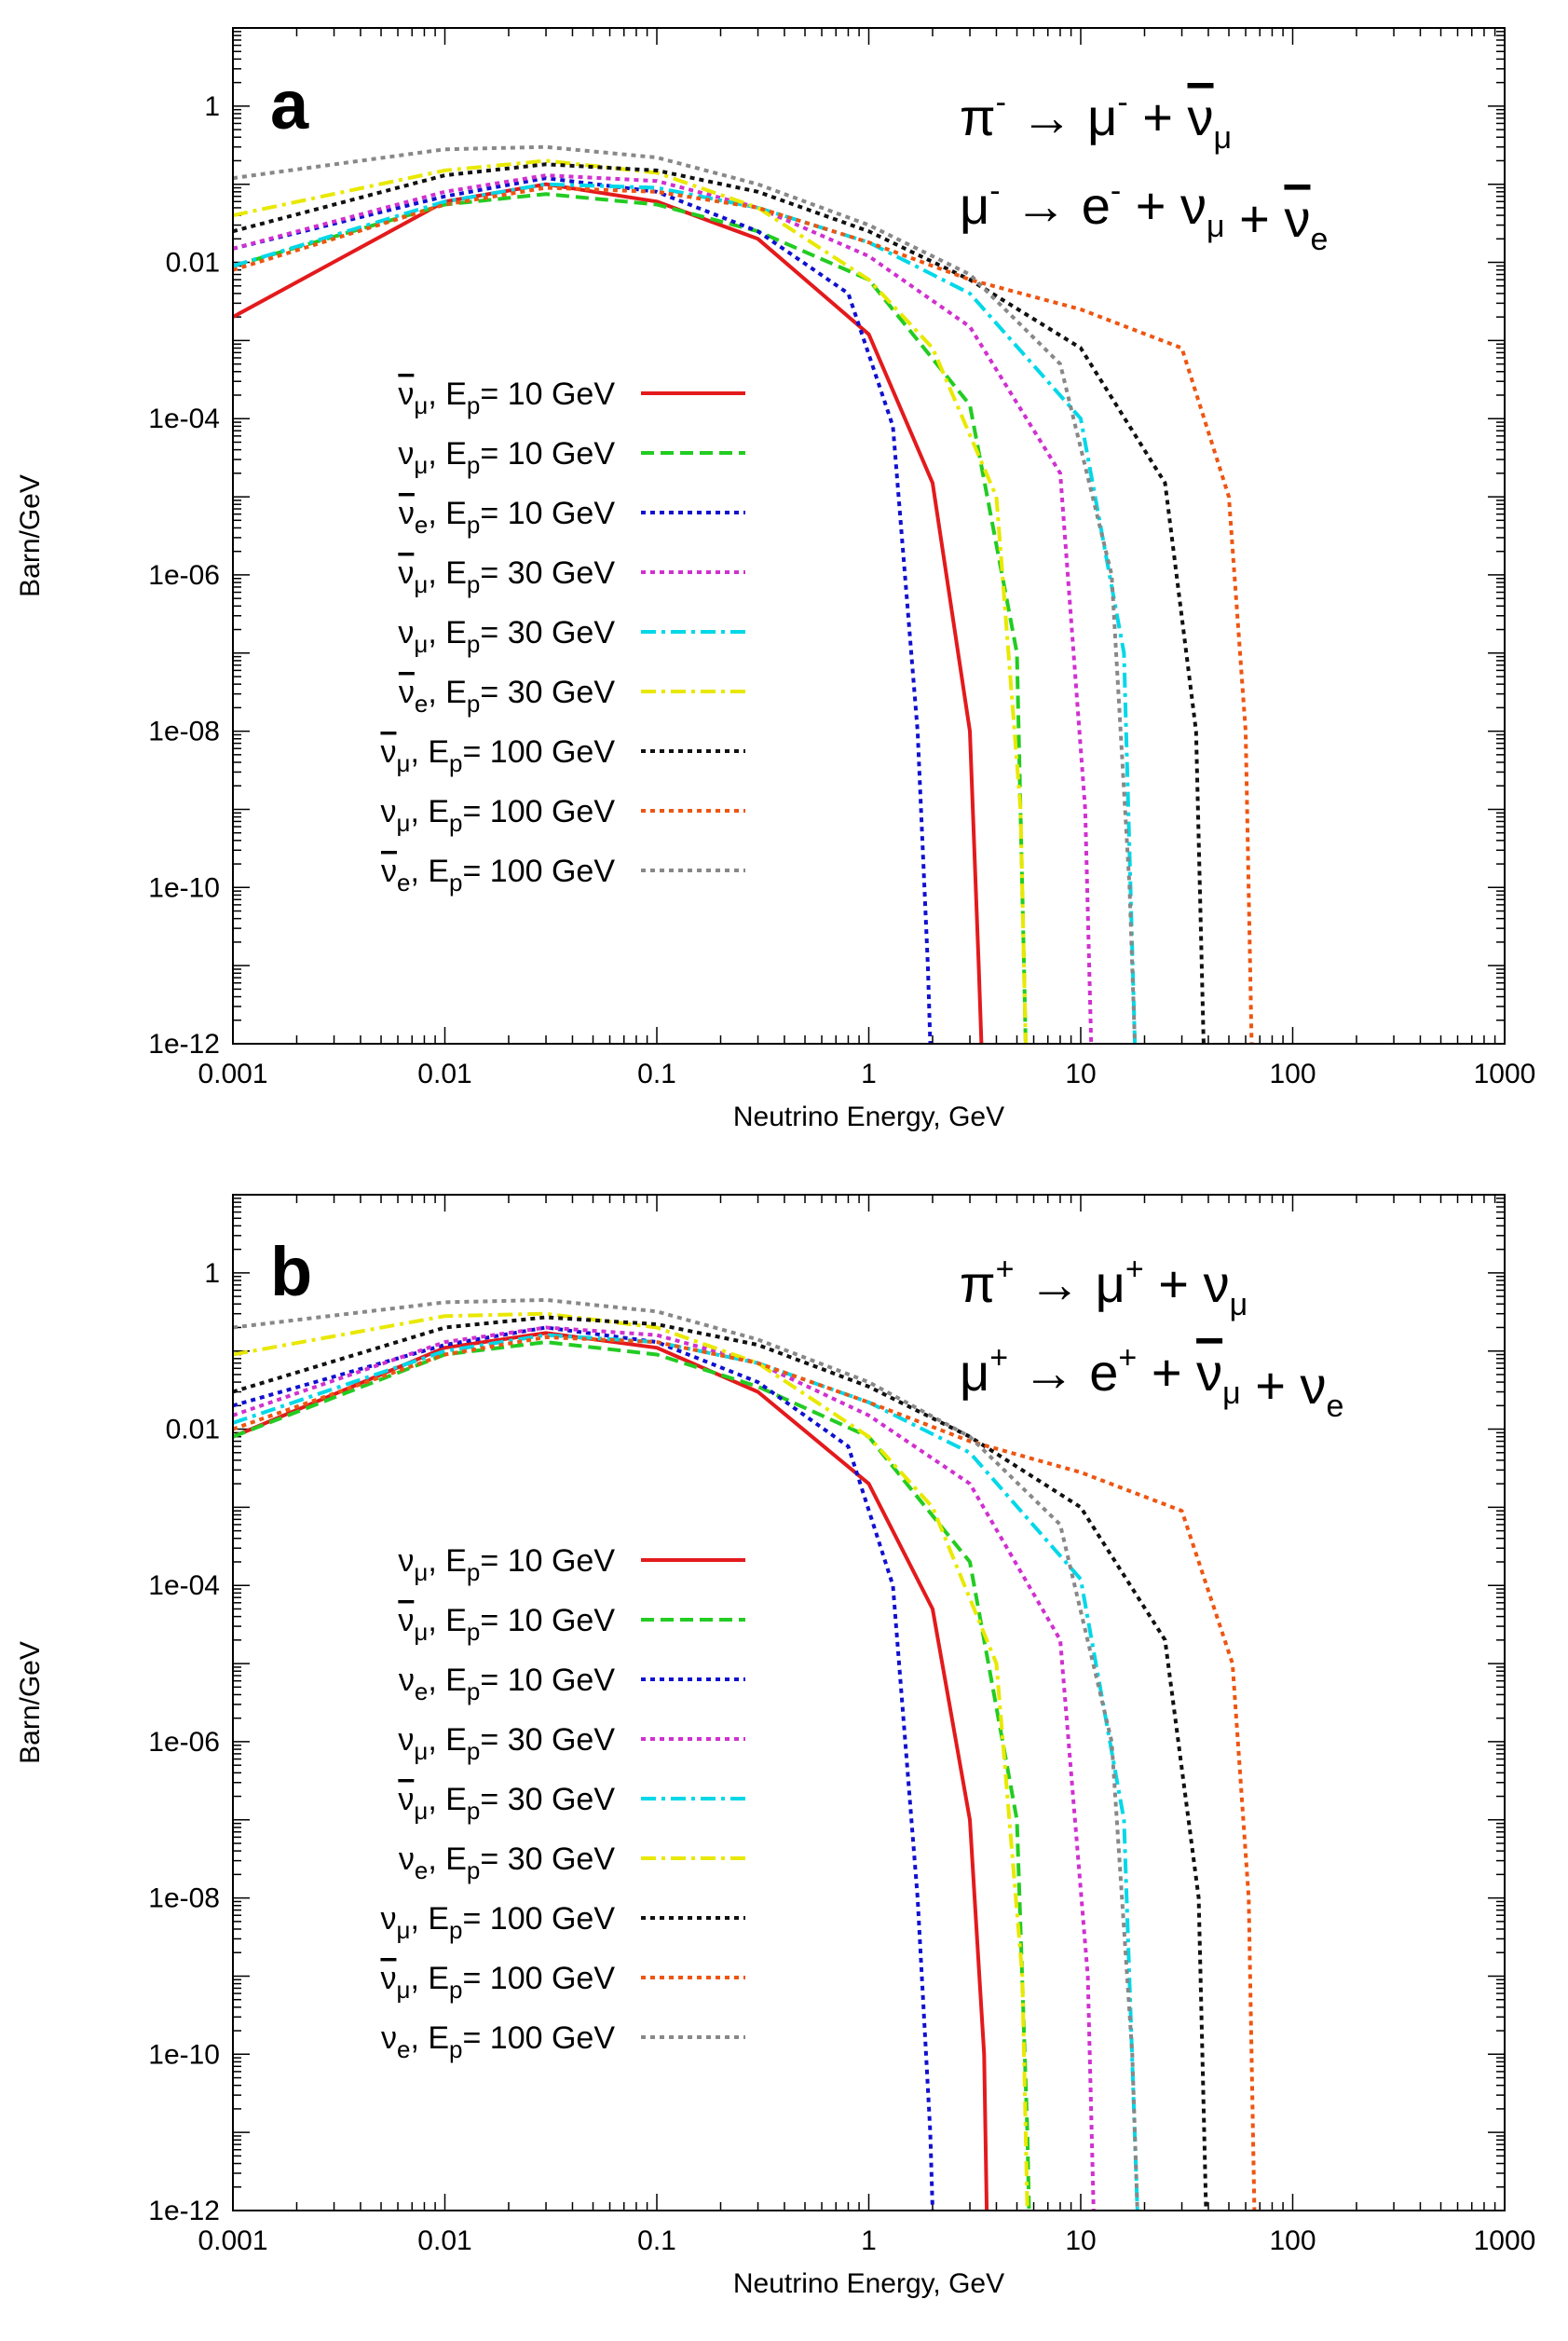 This screenshot has width=1568, height=2341. What do you see at coordinates (1151, 1382) in the screenshot?
I see `reaction-equation: μ+ → e+ + νμ + νe` at bounding box center [1151, 1382].